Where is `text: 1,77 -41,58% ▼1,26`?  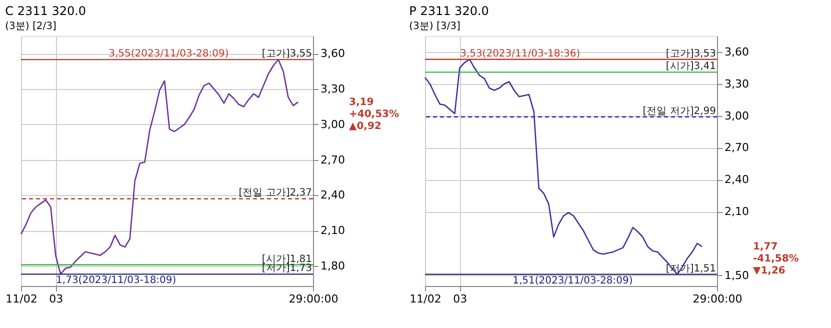 text: 1,77 -41,58% ▼1,26 is located at coordinates (776, 259).